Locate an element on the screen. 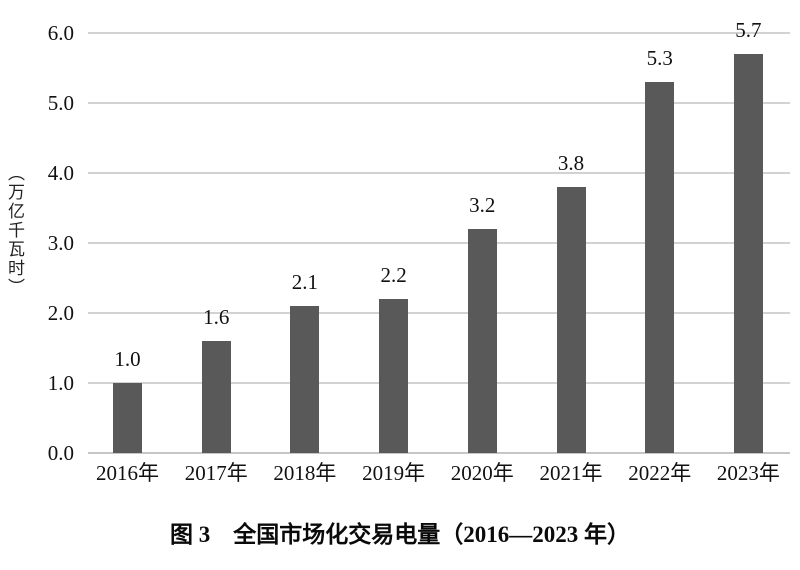  x-tick-label: 2019年 is located at coordinates (394, 473).